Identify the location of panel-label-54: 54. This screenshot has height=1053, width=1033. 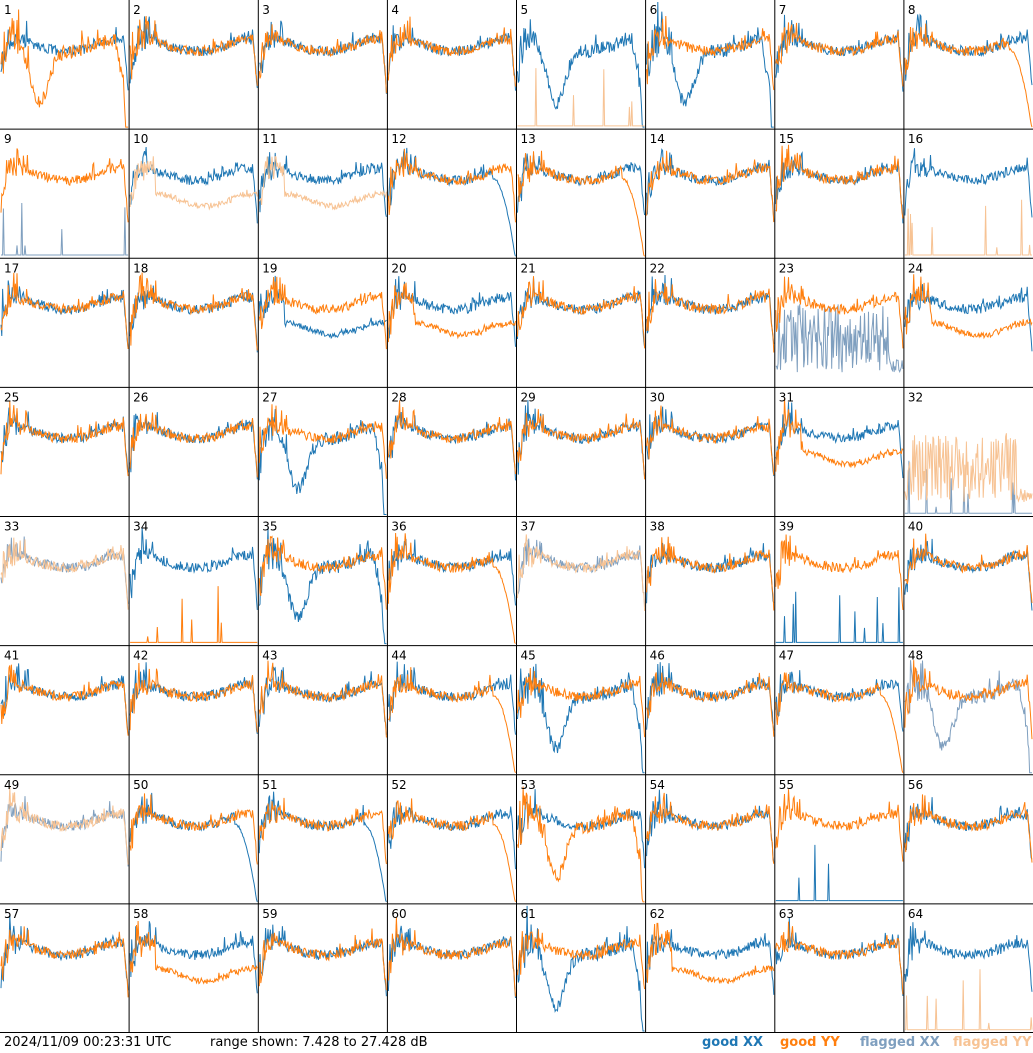
(657, 785).